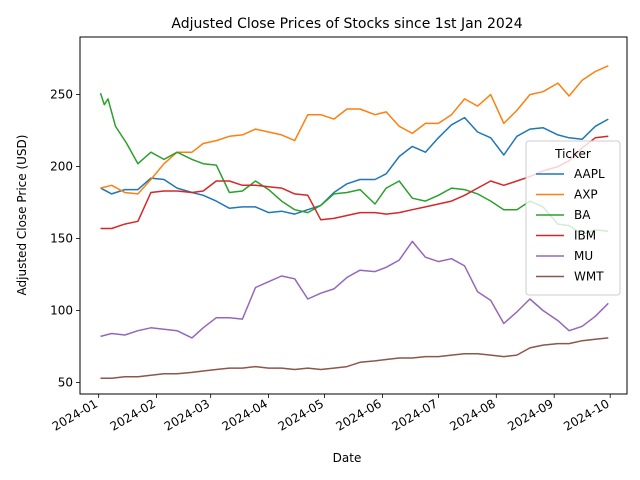 The height and width of the screenshot is (480, 640). Describe the element at coordinates (589, 174) in the screenshot. I see `legend-label-aapl: AAPL` at that location.